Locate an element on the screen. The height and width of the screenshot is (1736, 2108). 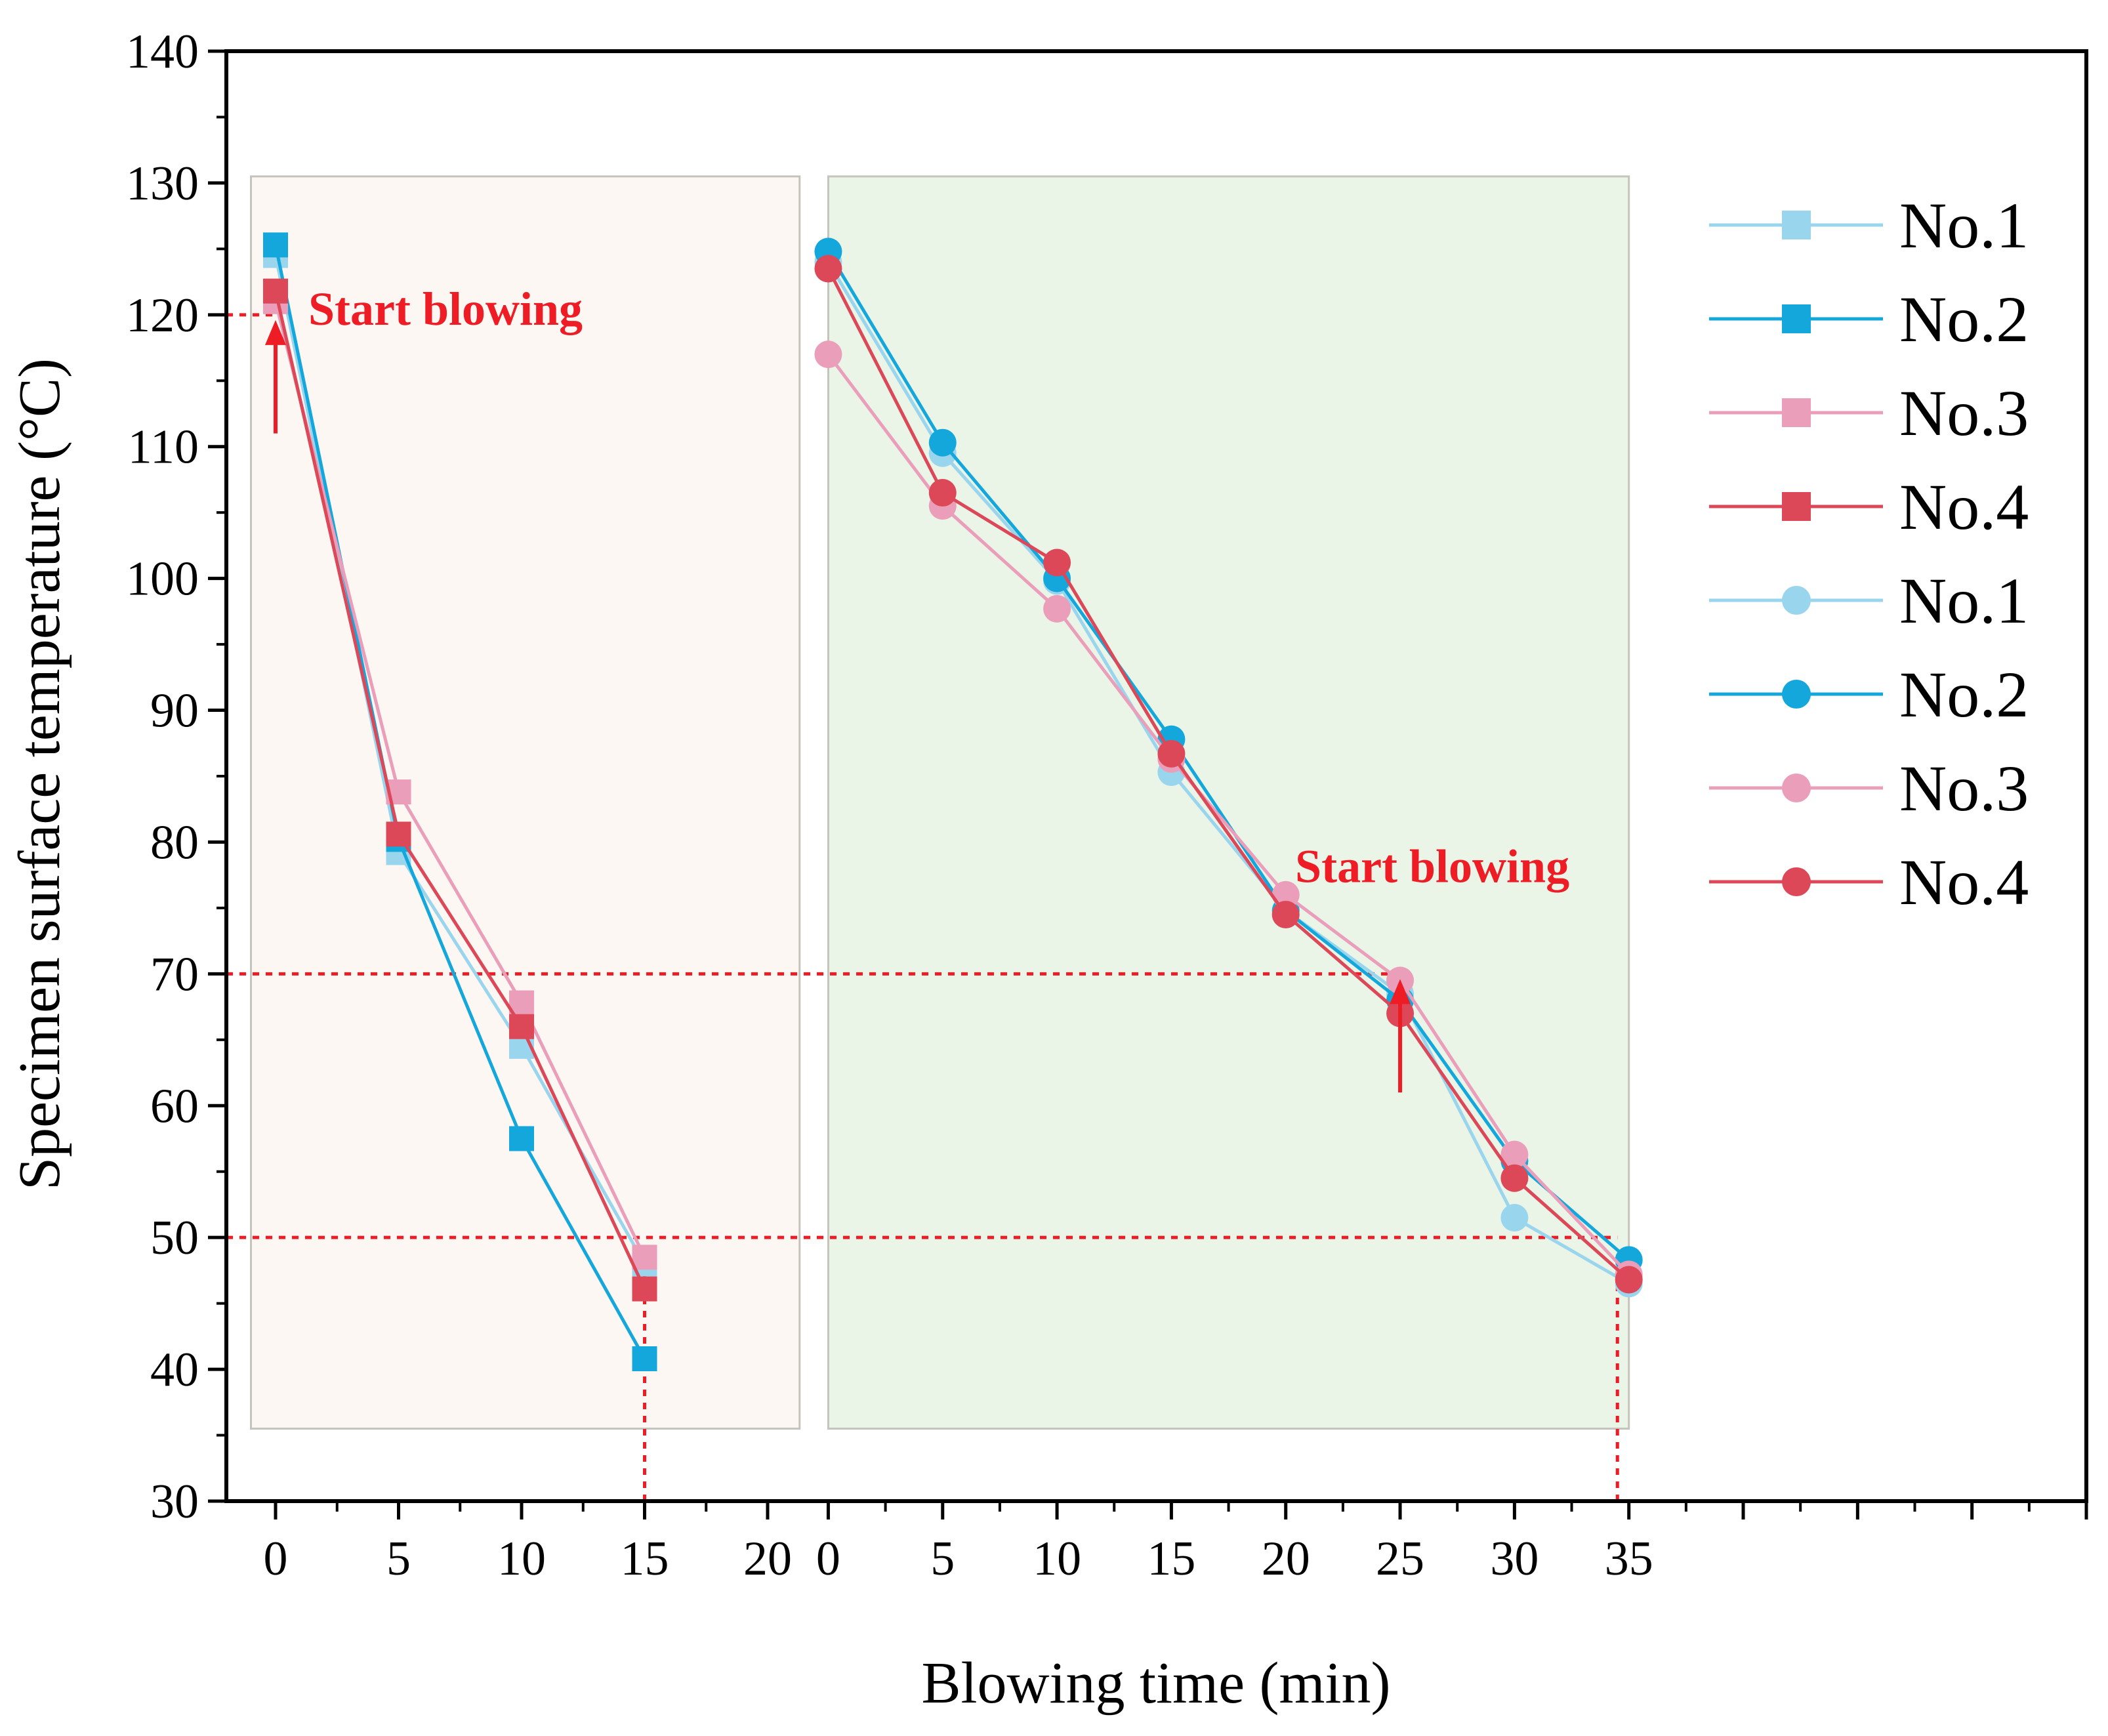
x-tick-label: 35 is located at coordinates (1629, 1559).